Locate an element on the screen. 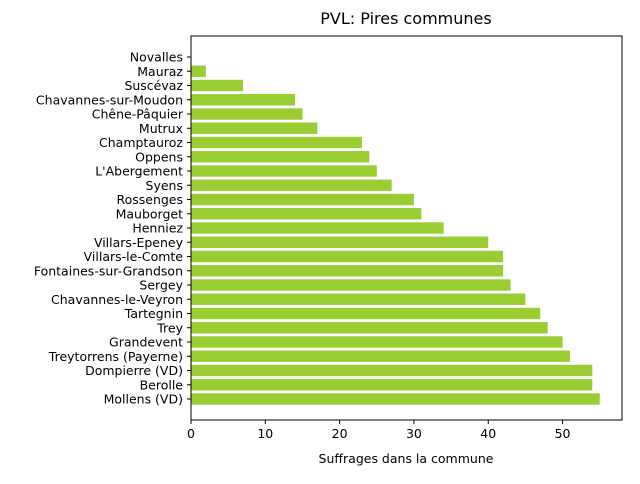 This screenshot has width=640, height=484. x-axis-ticks: 0 10 20 30 40 50 is located at coordinates (379, 430).